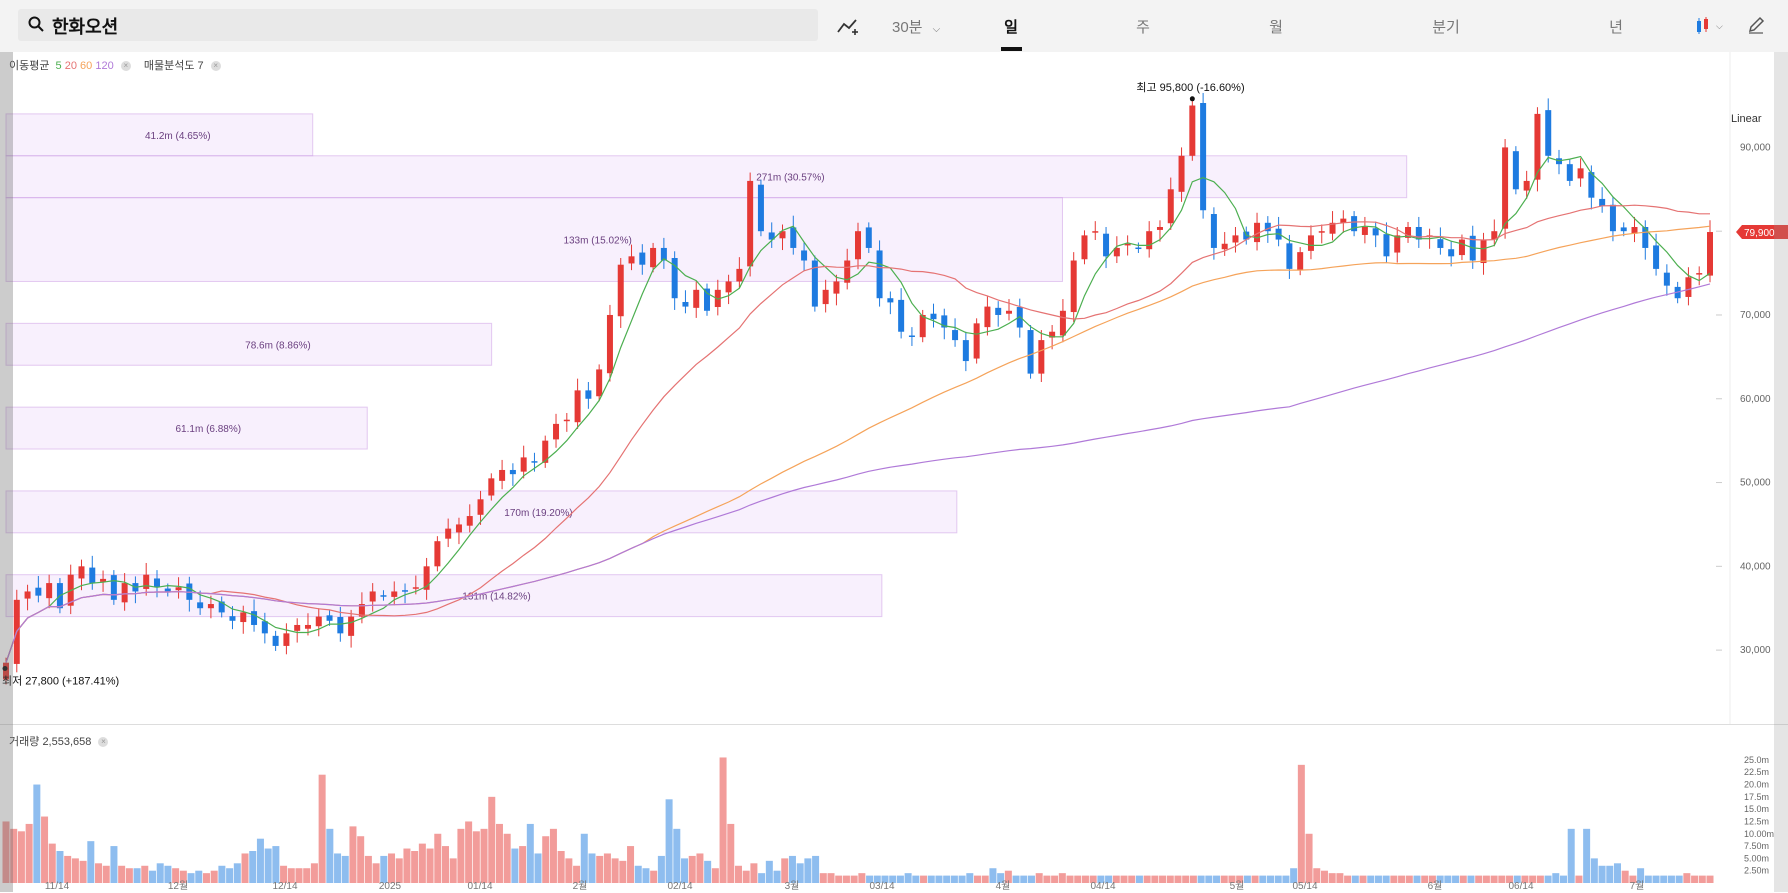 The width and height of the screenshot is (1788, 893). What do you see at coordinates (1746, 119) in the screenshot?
I see `scale-type-toggle: Linear` at bounding box center [1746, 119].